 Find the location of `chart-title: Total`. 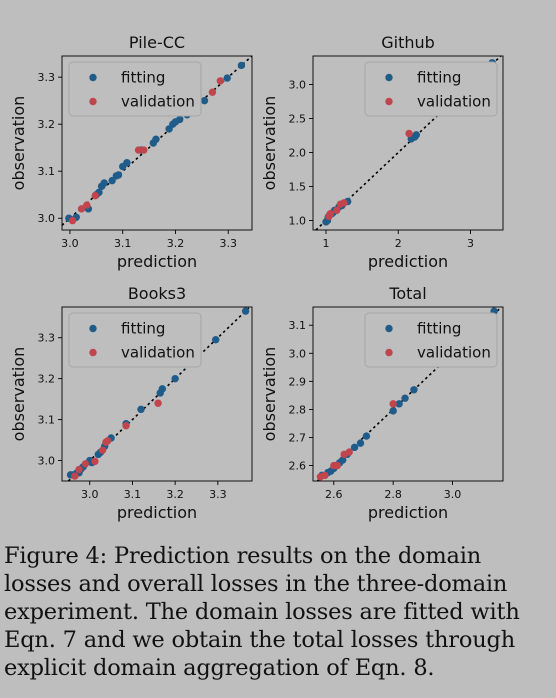

chart-title: Total is located at coordinates (407, 293).